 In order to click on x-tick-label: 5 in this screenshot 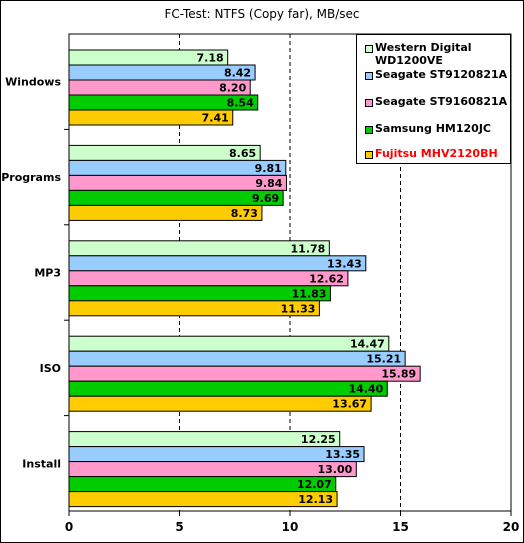, I will do `click(179, 527)`.